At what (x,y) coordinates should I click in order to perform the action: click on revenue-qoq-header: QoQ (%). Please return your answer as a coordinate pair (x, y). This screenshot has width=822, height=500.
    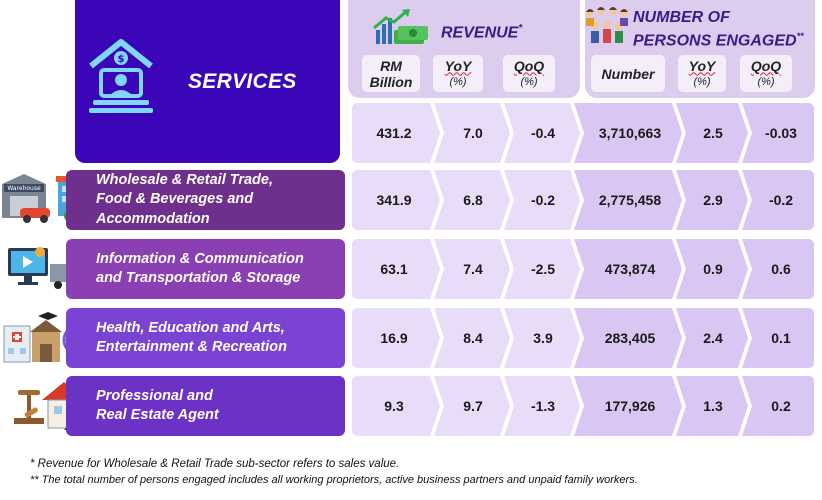
    Looking at the image, I should click on (529, 73).